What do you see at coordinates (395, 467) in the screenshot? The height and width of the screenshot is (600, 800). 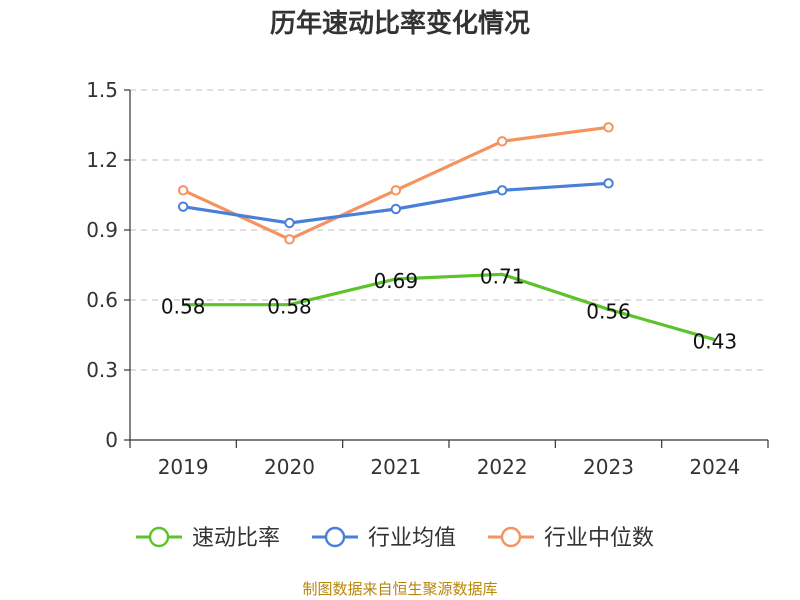 I see `x-tick-label: 2021` at bounding box center [395, 467].